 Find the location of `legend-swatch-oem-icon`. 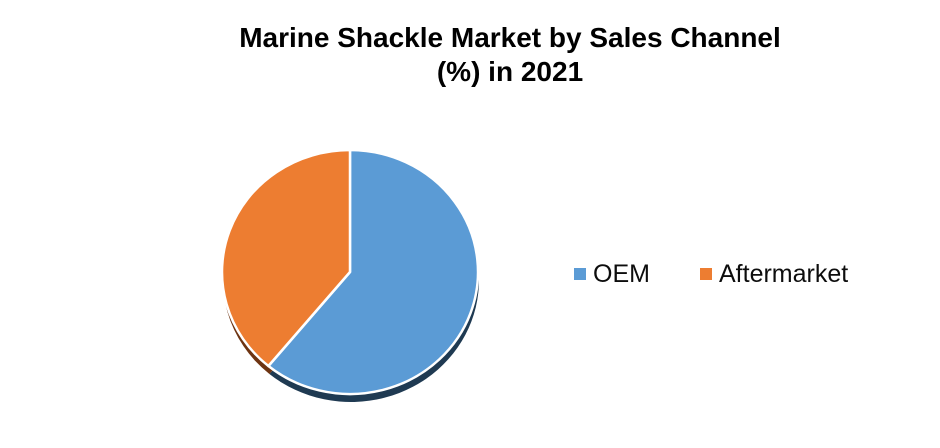

legend-swatch-oem-icon is located at coordinates (580, 274).